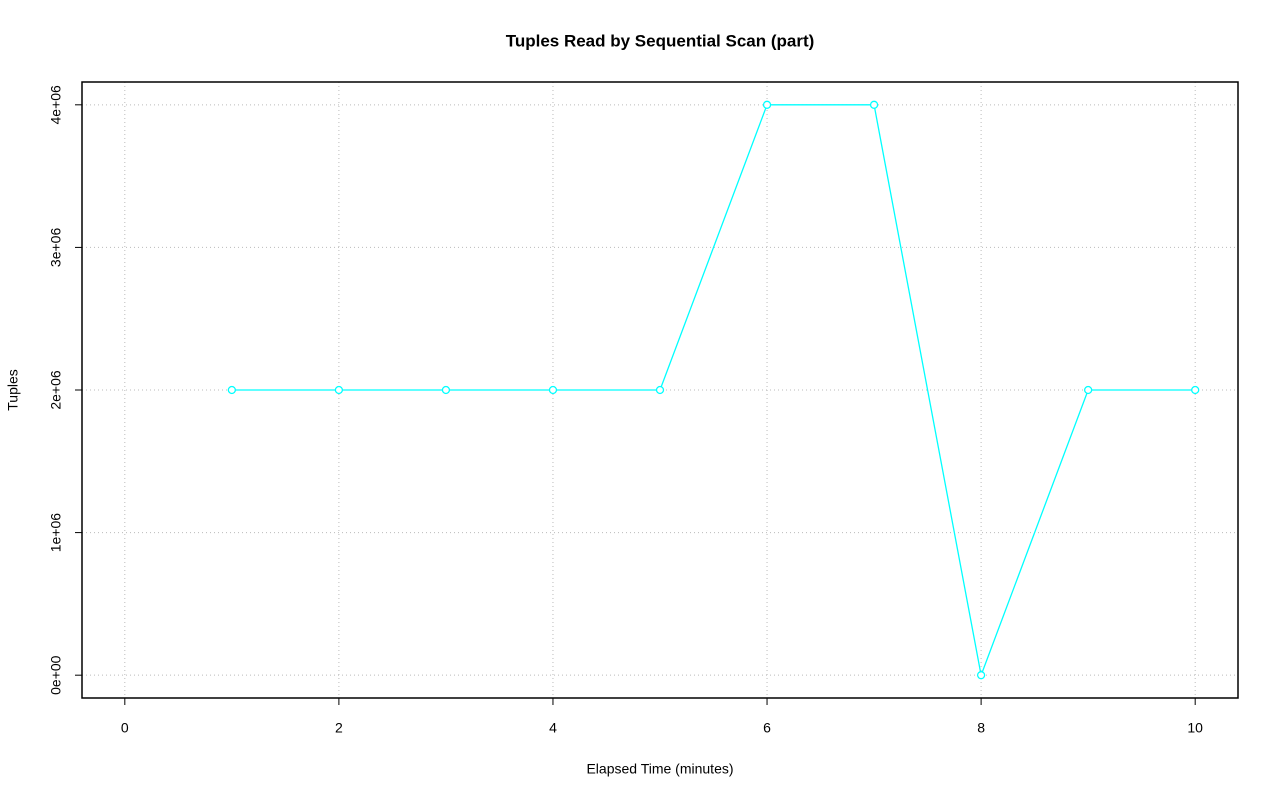 This screenshot has height=801, width=1280. I want to click on y-axis-label: Tuples, so click(13, 390).